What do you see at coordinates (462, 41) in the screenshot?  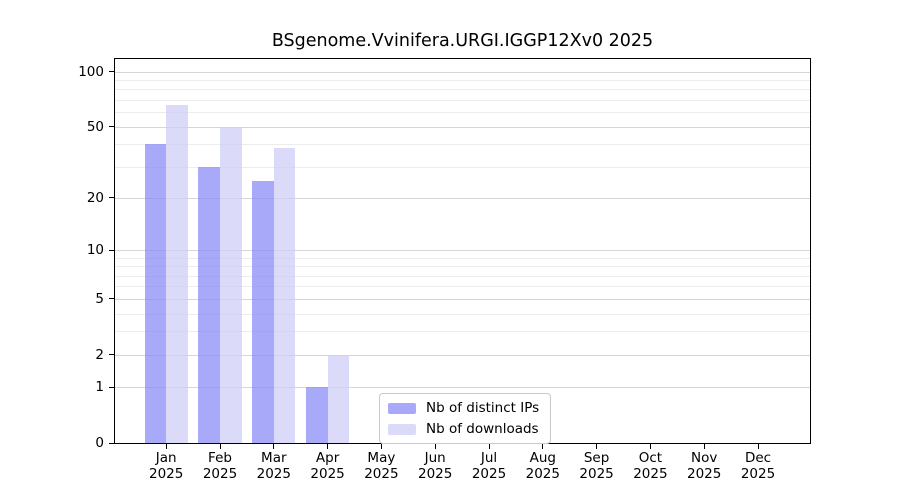 I see `chart-title: BSgenome.Vvinifera.URGI.IGGP12Xv0 2025` at bounding box center [462, 41].